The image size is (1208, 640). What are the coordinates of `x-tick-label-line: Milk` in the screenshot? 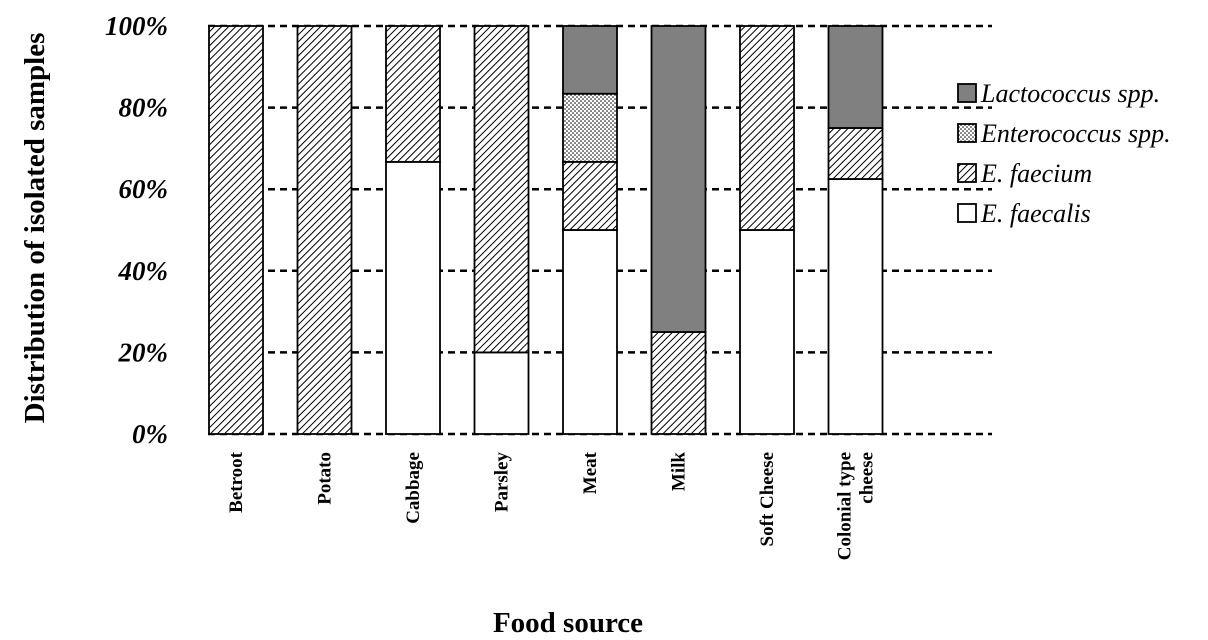 It's located at (679, 471).